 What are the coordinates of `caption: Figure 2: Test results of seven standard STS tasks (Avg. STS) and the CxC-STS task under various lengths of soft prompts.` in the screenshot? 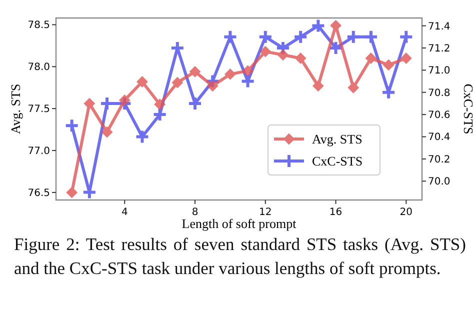 It's located at (240, 256).